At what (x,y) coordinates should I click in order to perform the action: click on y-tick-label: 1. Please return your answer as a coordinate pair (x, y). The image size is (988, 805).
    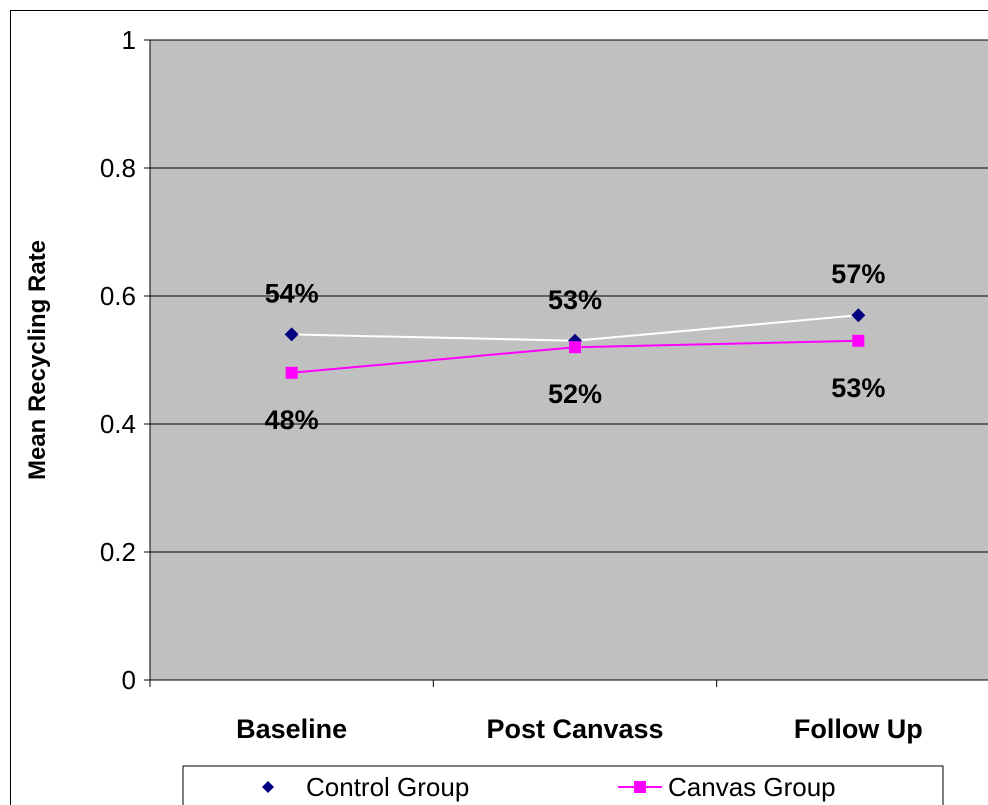
    Looking at the image, I should click on (129, 40).